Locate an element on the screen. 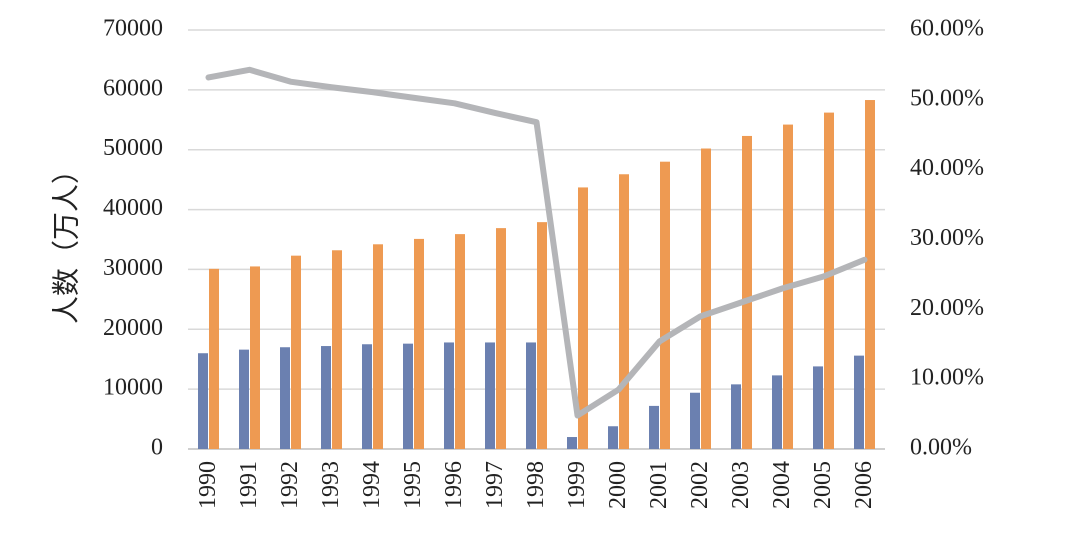  y-tick-label: 40000 is located at coordinates (133, 208).